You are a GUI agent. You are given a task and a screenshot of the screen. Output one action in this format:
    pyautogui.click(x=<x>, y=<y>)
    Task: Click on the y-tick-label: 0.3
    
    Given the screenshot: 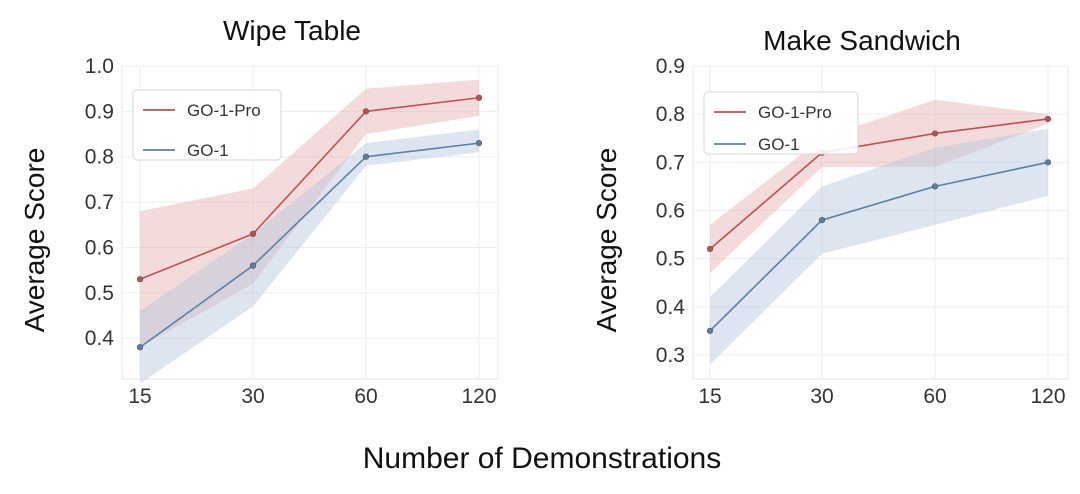 What is the action you would take?
    pyautogui.click(x=670, y=355)
    